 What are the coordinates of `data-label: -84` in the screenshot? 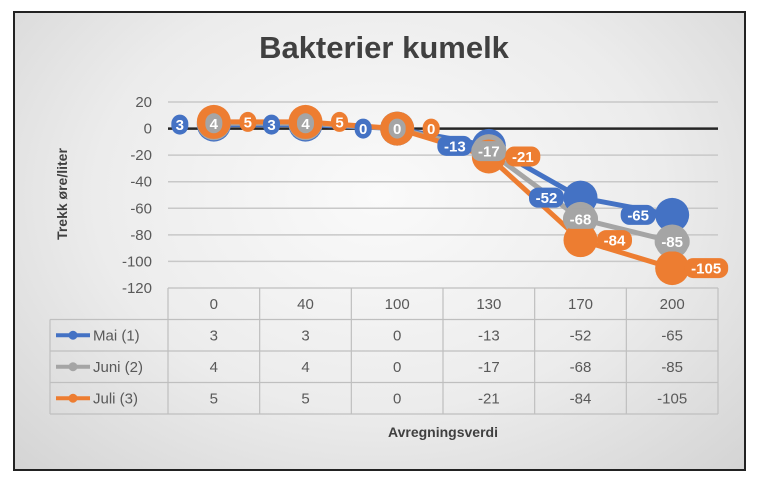 It's located at (615, 241).